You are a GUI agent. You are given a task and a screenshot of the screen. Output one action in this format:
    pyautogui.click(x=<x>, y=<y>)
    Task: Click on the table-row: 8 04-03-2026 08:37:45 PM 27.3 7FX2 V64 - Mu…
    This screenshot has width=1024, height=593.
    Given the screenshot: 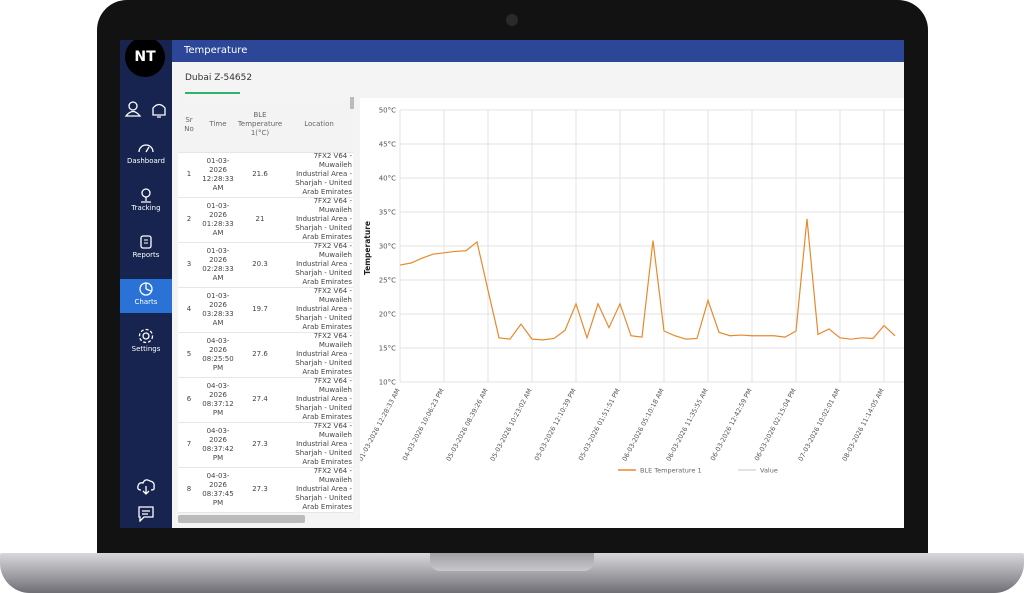 What is the action you would take?
    pyautogui.click(x=265, y=490)
    